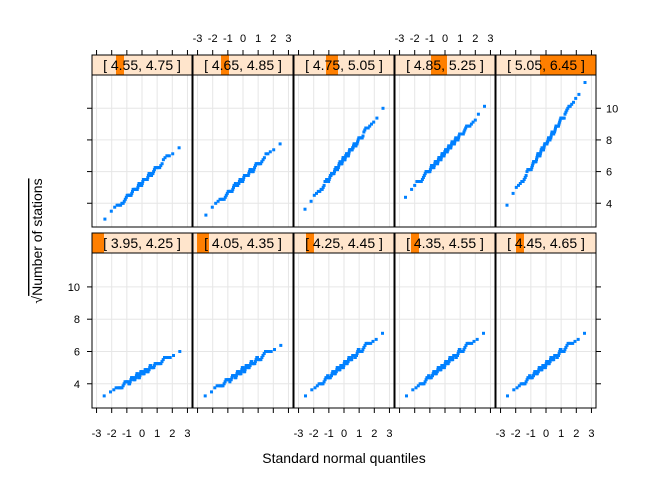  What do you see at coordinates (243, 65) in the screenshot?
I see `strip: [ 4.65, 4.85 ]` at bounding box center [243, 65].